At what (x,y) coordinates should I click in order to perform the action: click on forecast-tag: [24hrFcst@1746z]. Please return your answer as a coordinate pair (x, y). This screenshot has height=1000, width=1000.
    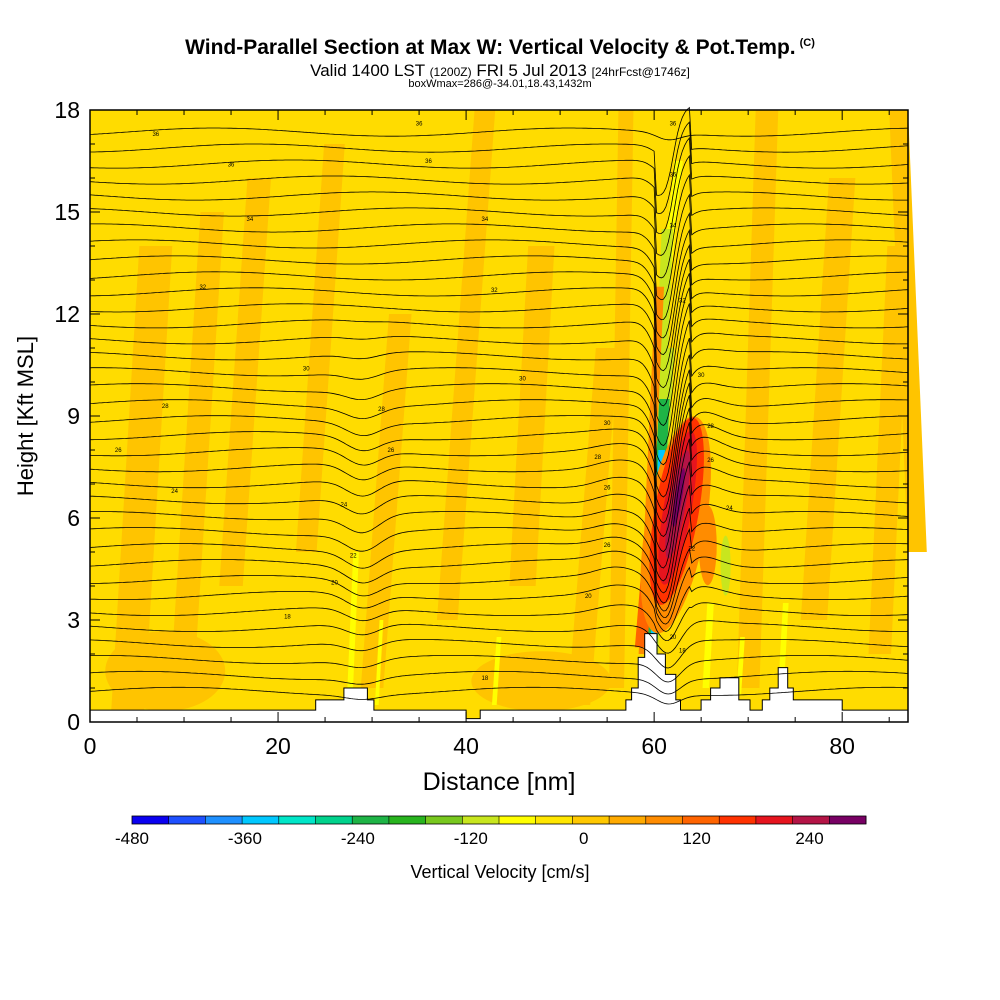
    Looking at the image, I should click on (640, 72).